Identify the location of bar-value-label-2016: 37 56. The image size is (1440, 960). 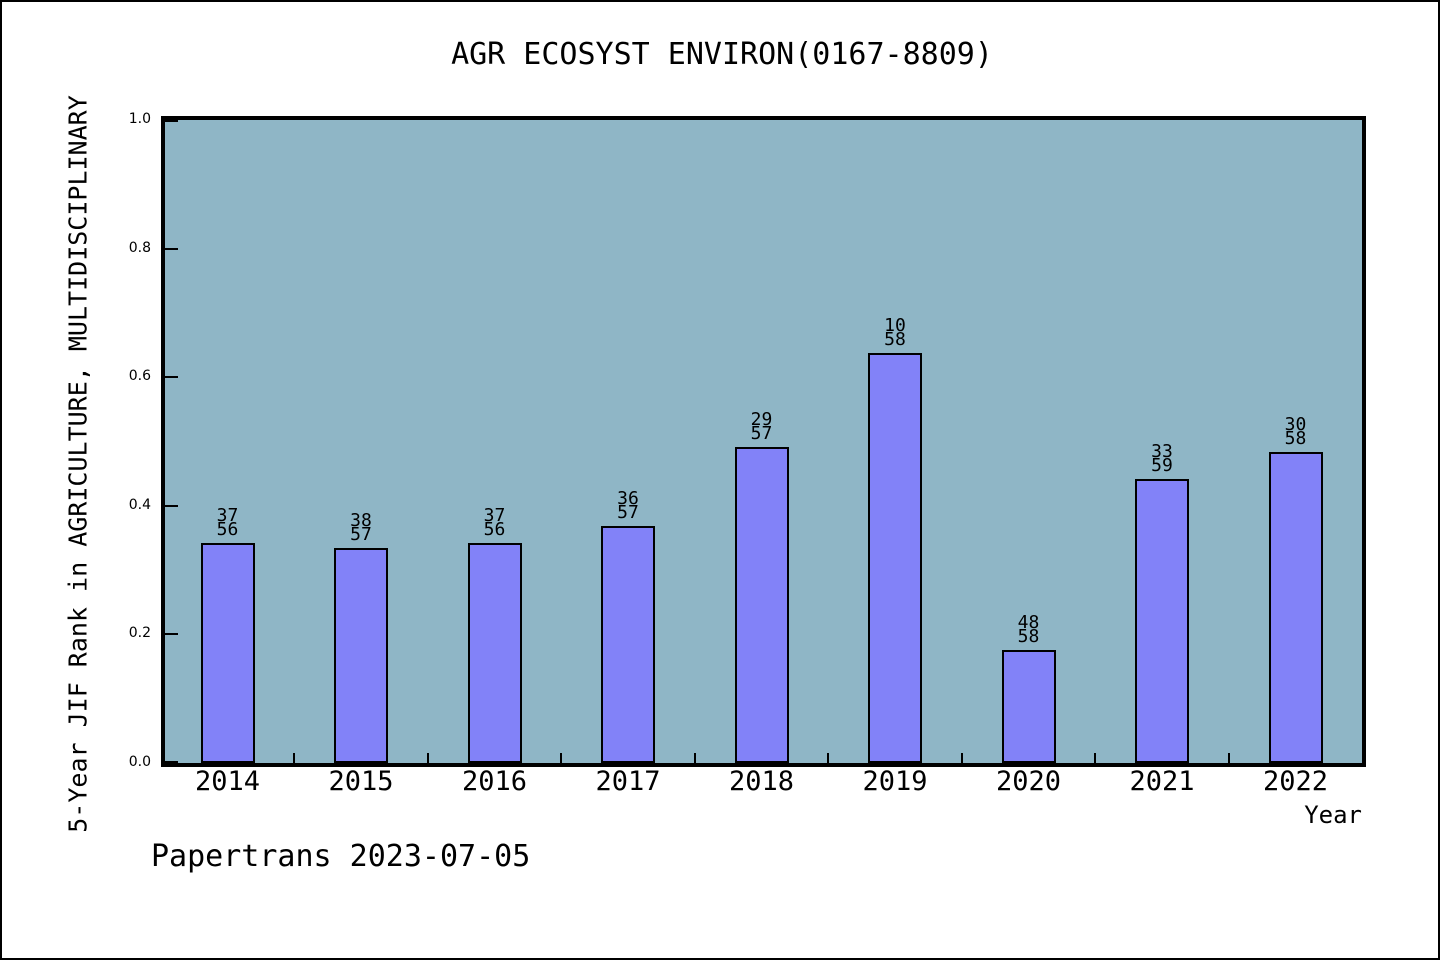
(494, 522).